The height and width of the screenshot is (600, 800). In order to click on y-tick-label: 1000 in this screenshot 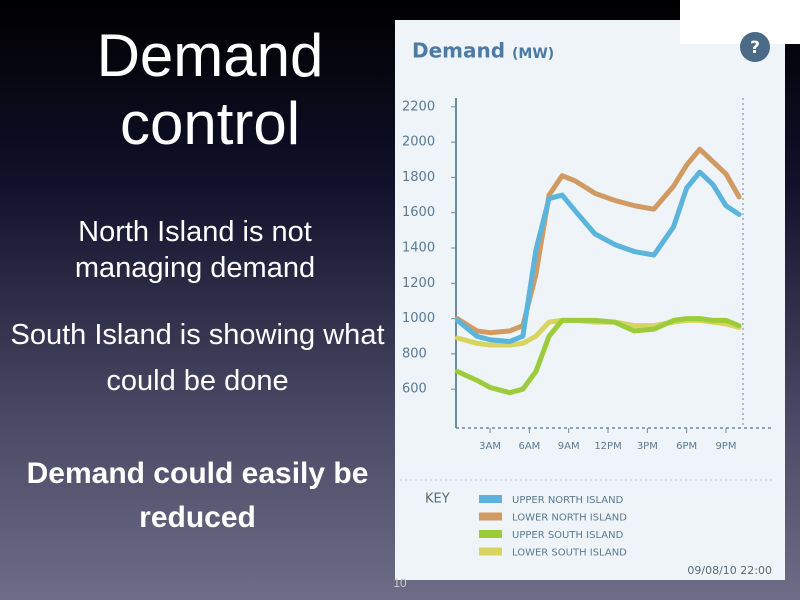, I will do `click(418, 318)`.